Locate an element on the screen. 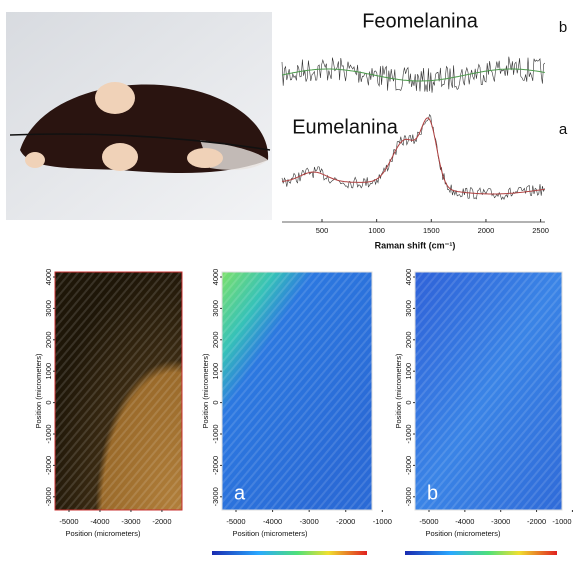  x-axis-label: Raman shift (cm⁻¹) is located at coordinates (415, 245).